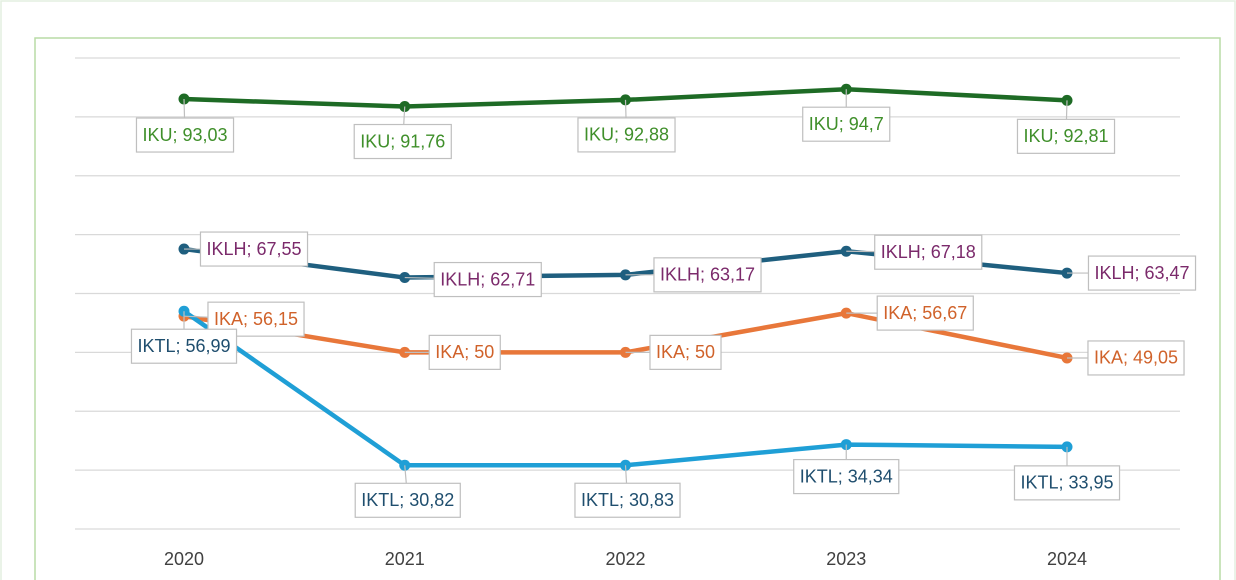  Describe the element at coordinates (184, 559) in the screenshot. I see `x-tick-label: 2020` at that location.